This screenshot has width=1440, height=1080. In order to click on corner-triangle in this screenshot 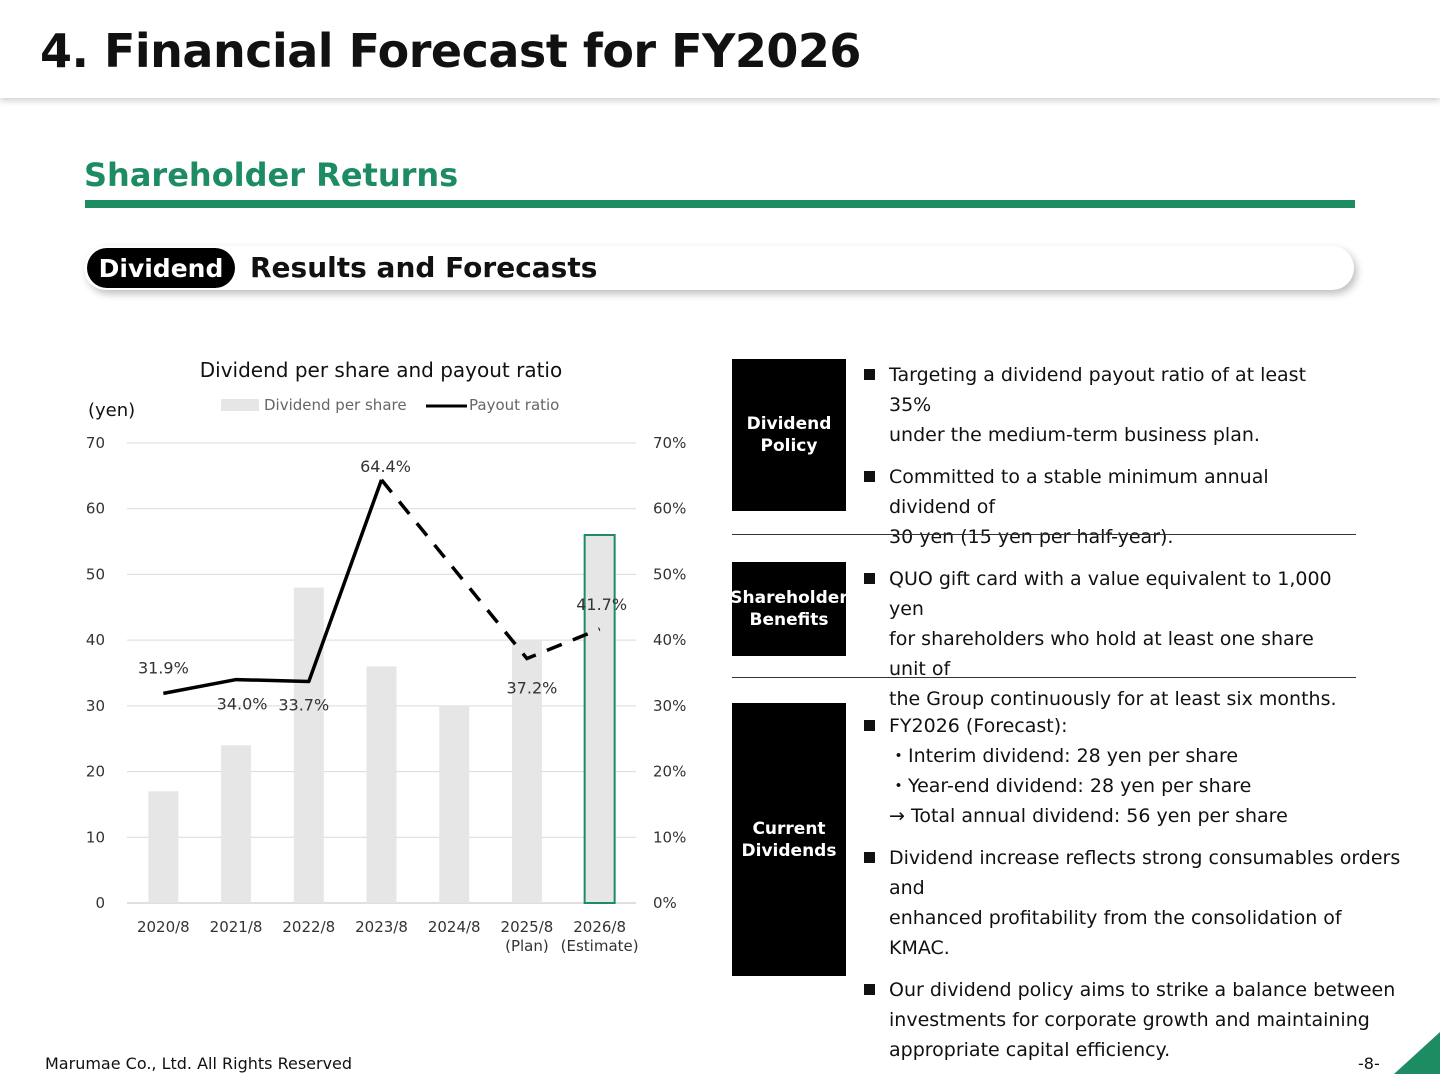, I will do `click(1417, 1053)`.